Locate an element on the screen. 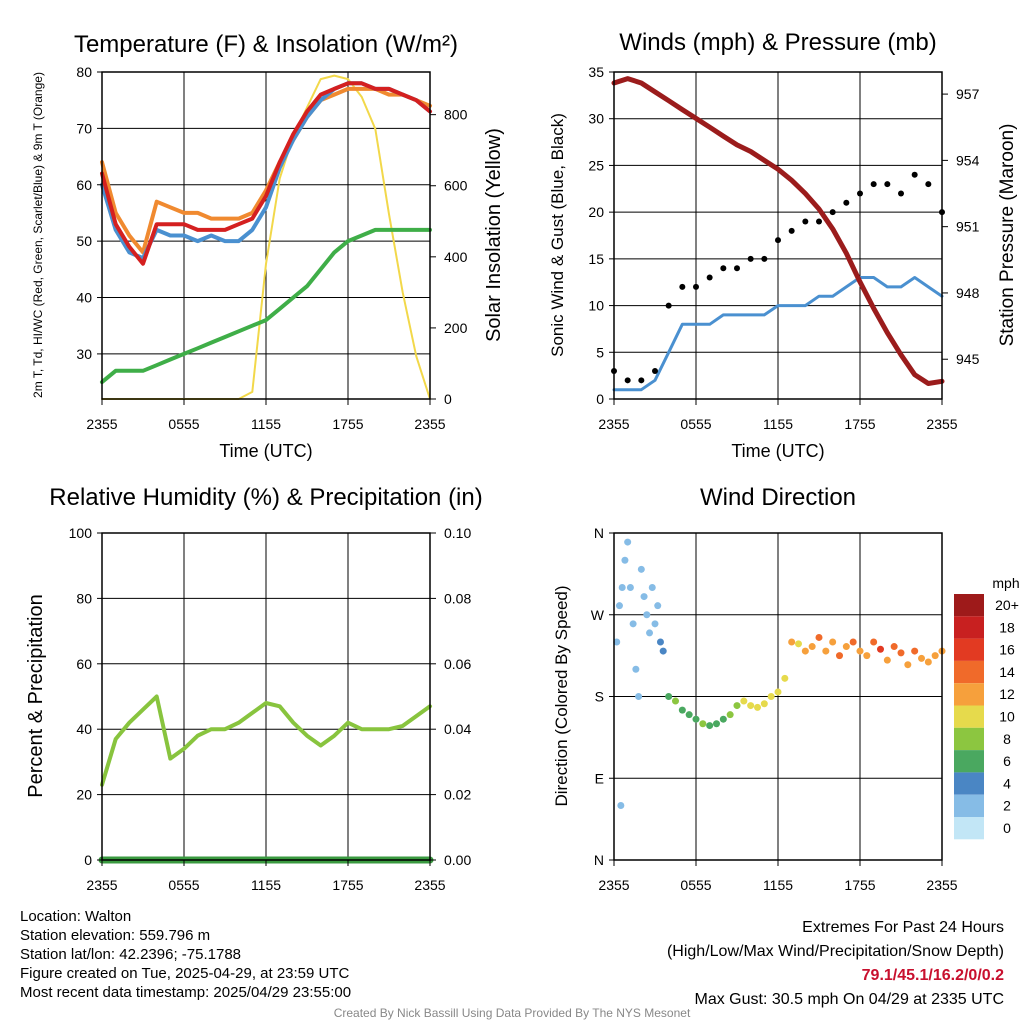 The width and height of the screenshot is (1024, 1024). temp-ytick-label: 40 is located at coordinates (84, 298).